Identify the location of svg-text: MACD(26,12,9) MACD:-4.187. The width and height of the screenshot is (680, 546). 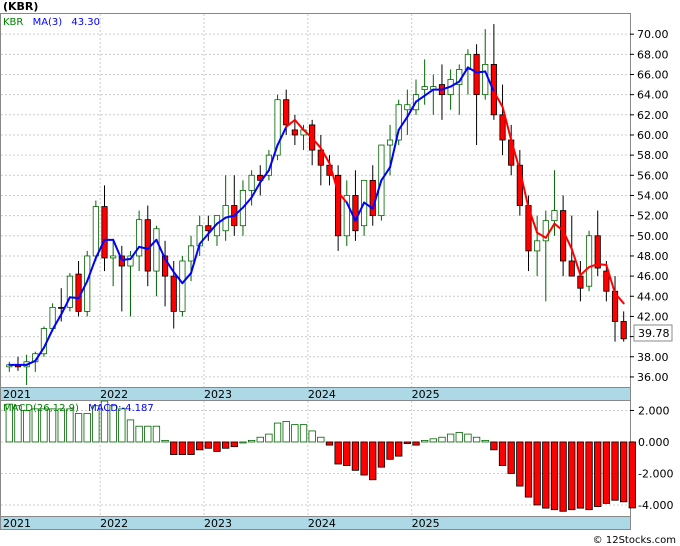
(78, 408).